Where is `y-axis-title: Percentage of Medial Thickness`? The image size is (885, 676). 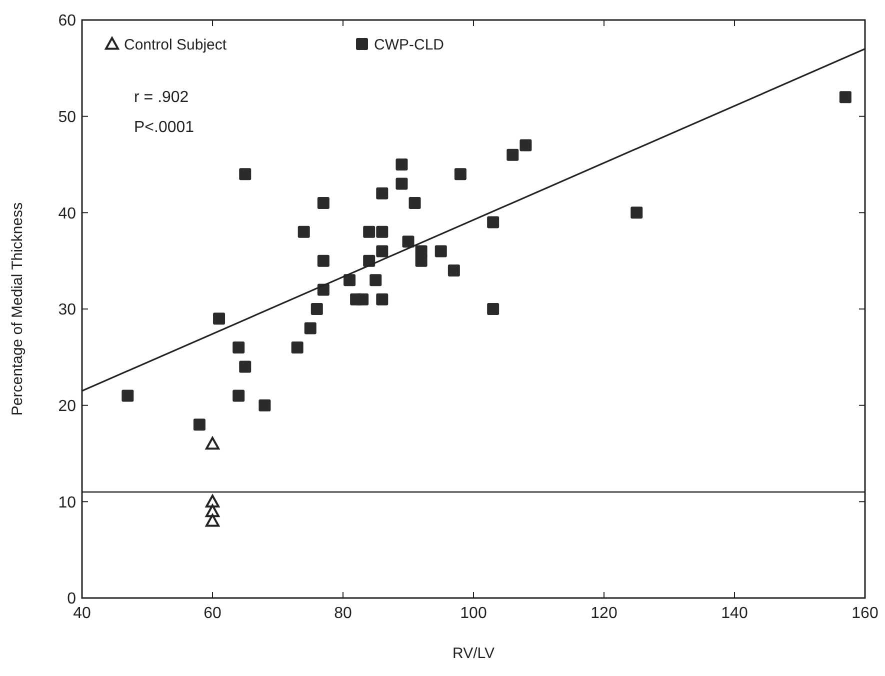
y-axis-title: Percentage of Medial Thickness is located at coordinates (17, 309).